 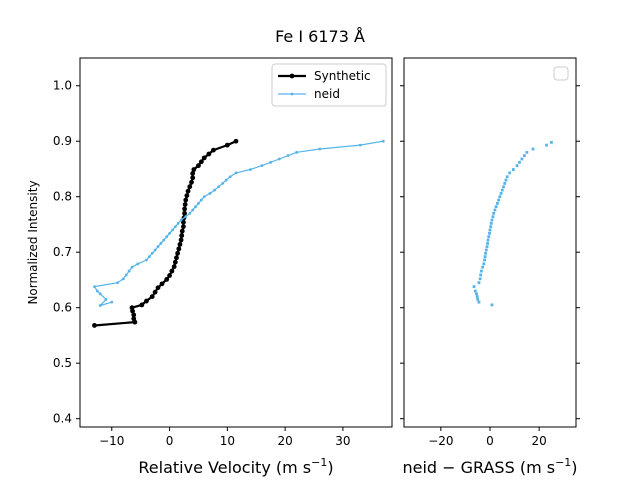 What do you see at coordinates (292, 94) in the screenshot?
I see `legend-marker` at bounding box center [292, 94].